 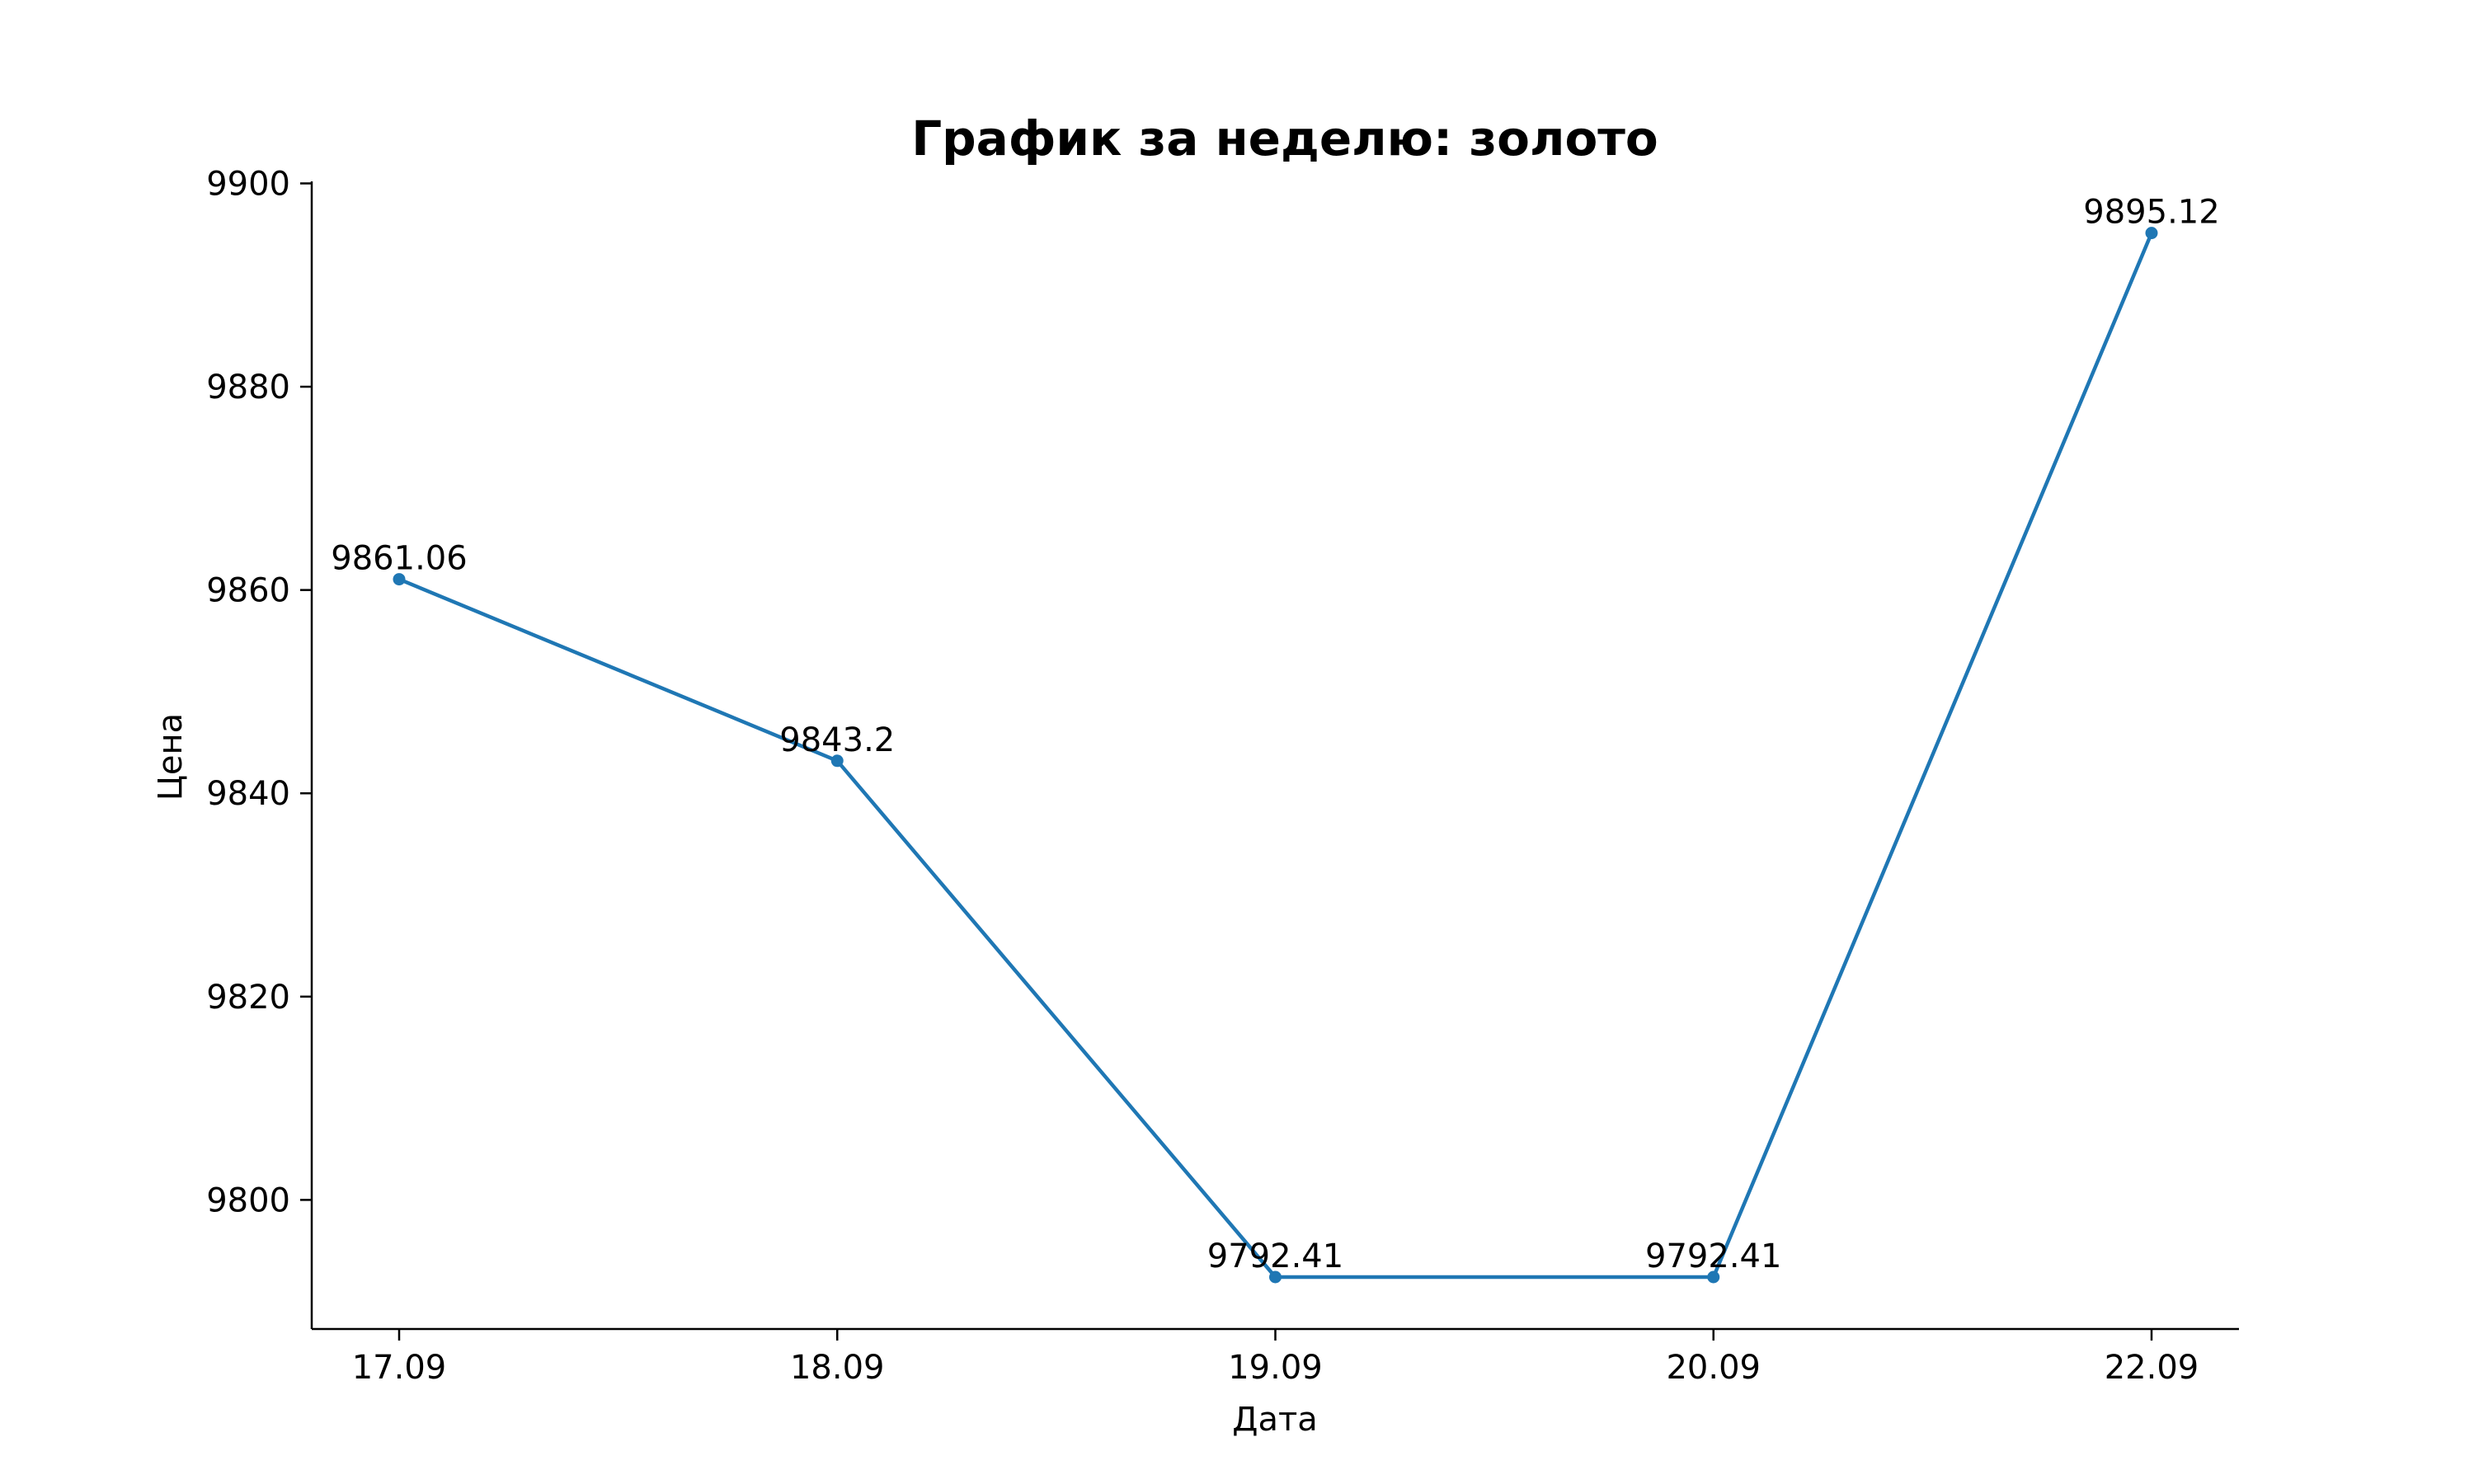 What do you see at coordinates (248, 1200) in the screenshot?
I see `y-tick-label: 9800` at bounding box center [248, 1200].